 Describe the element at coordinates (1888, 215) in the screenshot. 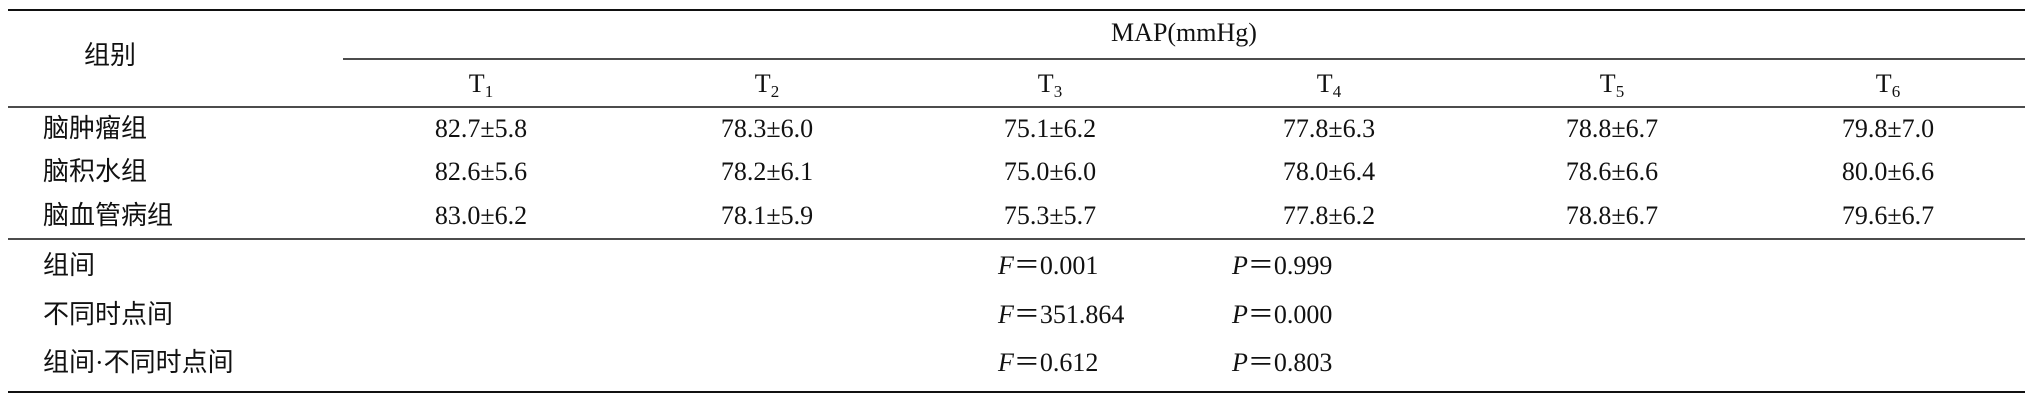

I see `cell: 79.6±6.7` at that location.